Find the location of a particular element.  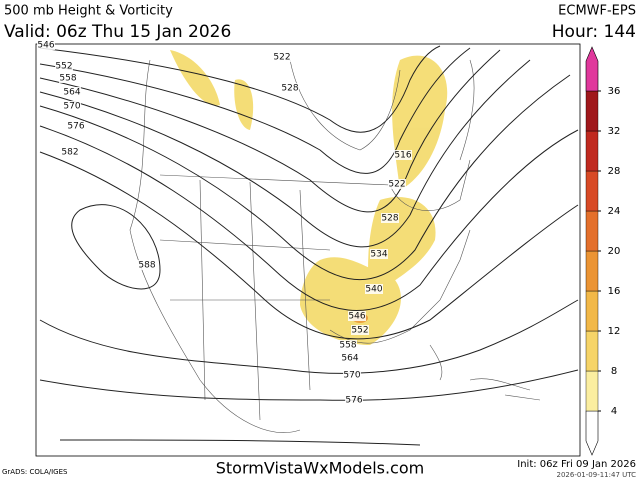

colorbar-tick-label: 28 is located at coordinates (614, 171).